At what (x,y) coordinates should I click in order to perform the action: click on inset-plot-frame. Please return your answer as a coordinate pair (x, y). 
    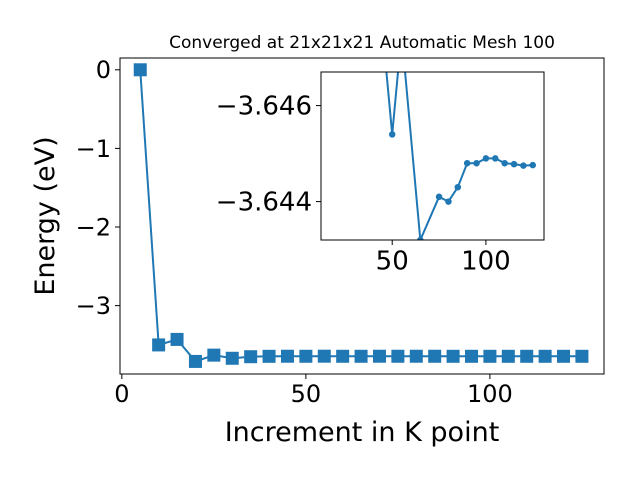
    Looking at the image, I should click on (432, 156).